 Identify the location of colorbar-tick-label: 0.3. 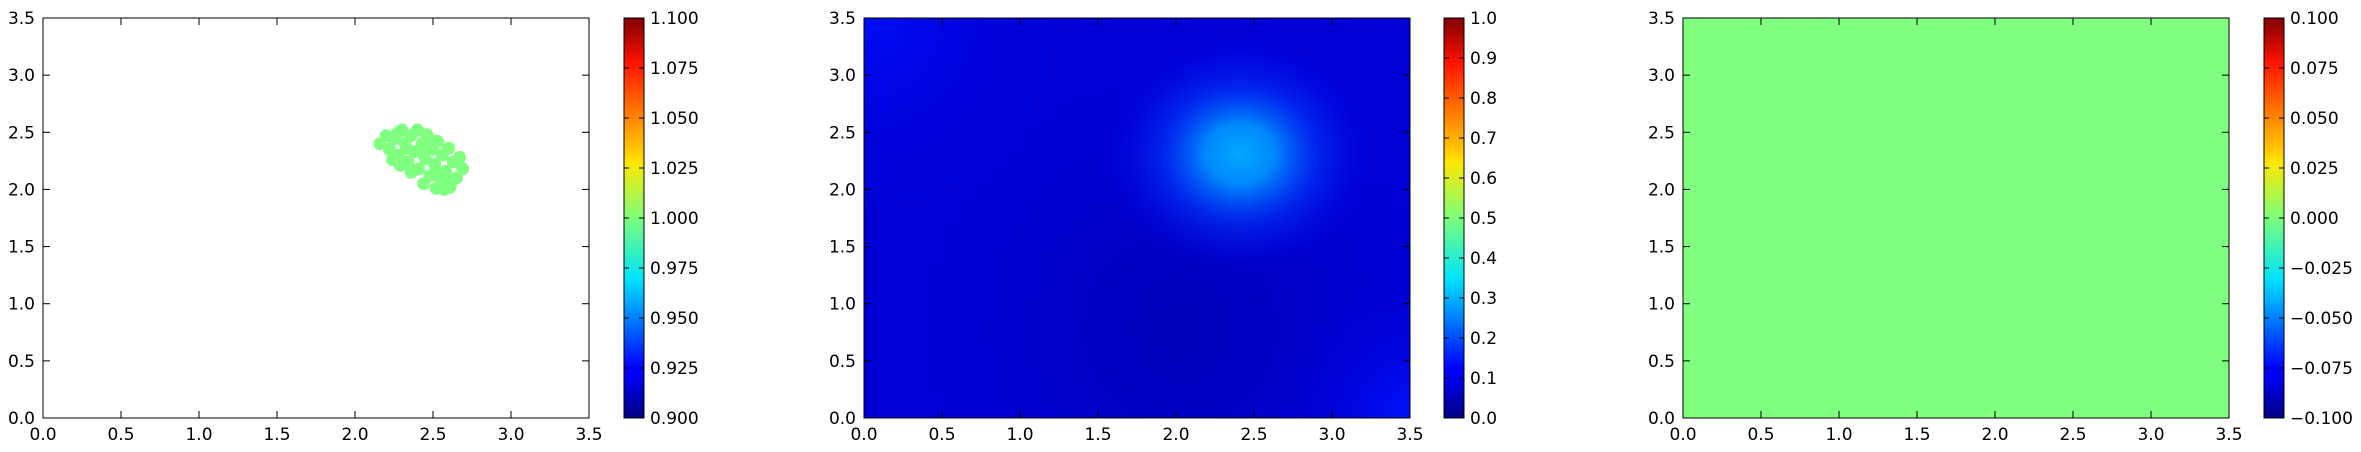
(1483, 299).